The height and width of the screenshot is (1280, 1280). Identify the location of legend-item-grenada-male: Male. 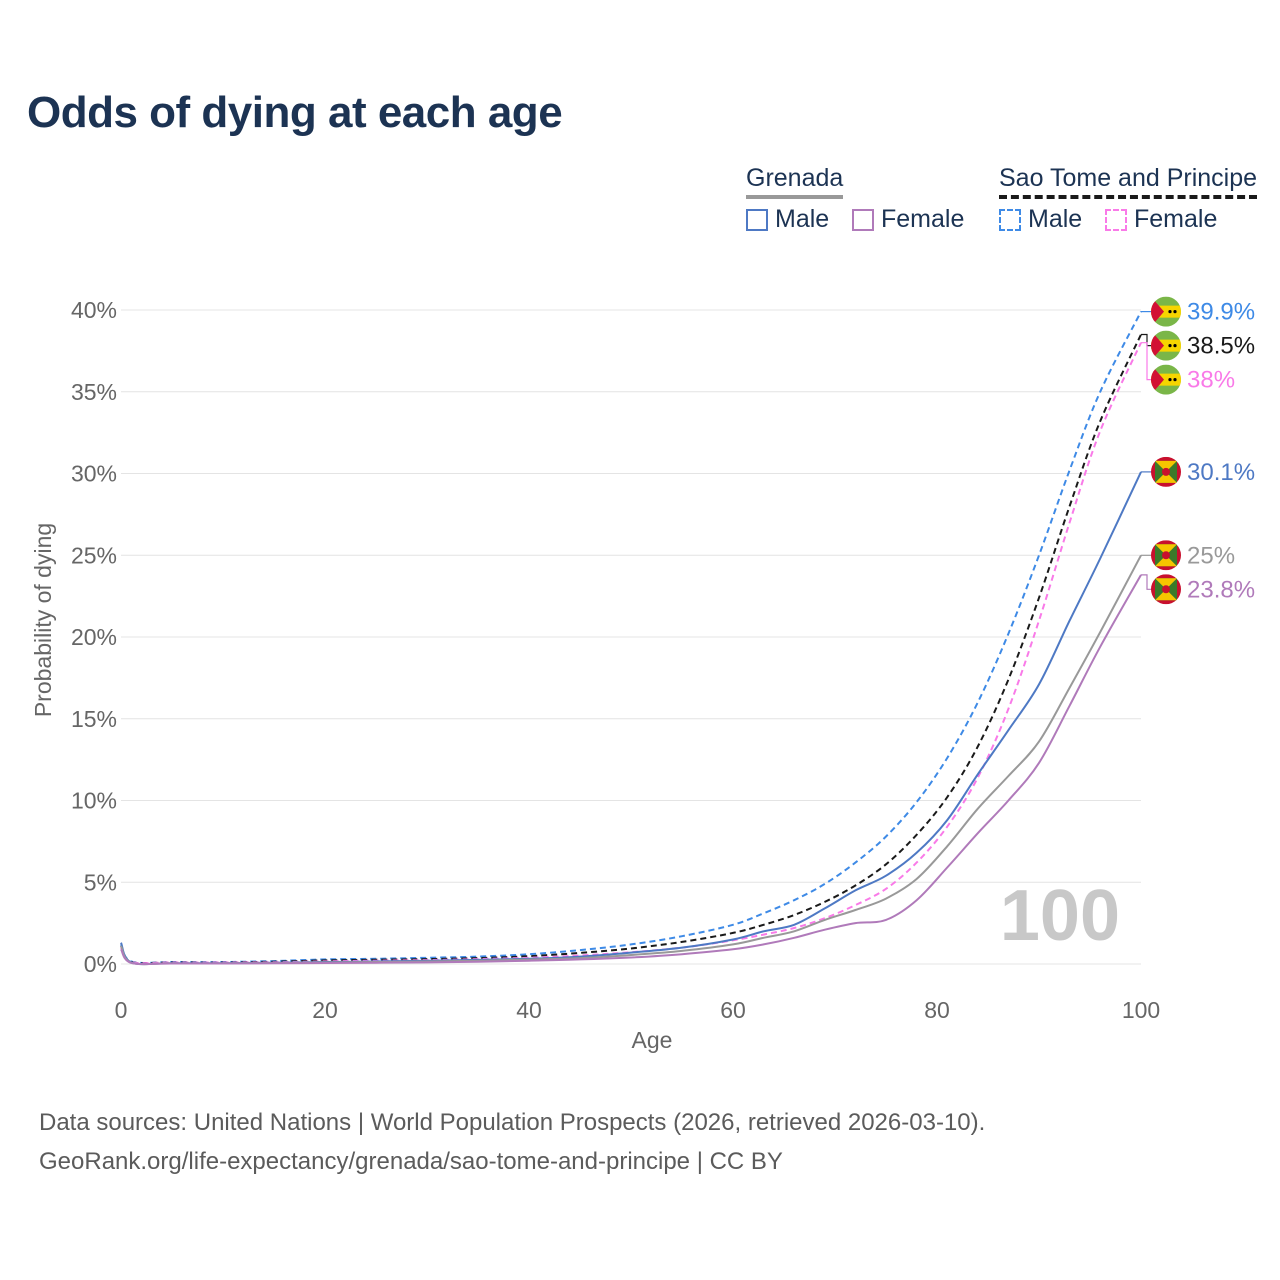
(787, 219).